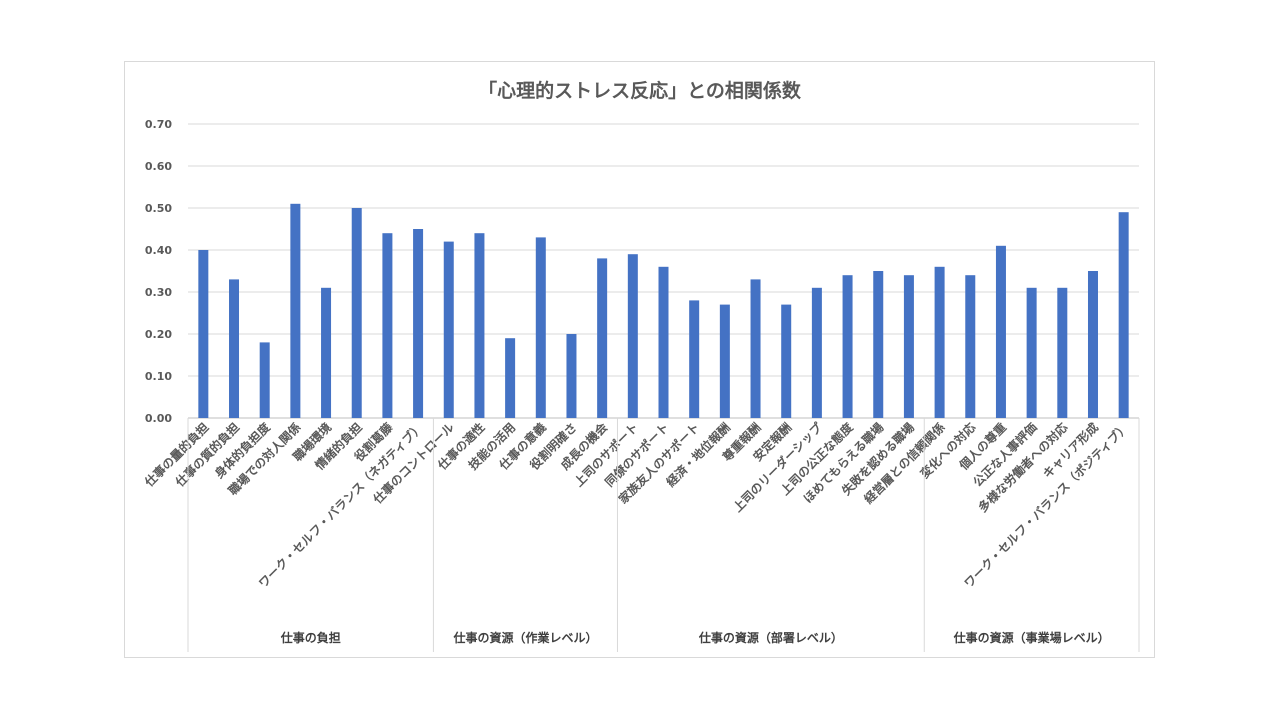 This screenshot has height=720, width=1280. What do you see at coordinates (1031, 637) in the screenshot?
I see `group-label: 仕事の資源（事業場レベル）` at bounding box center [1031, 637].